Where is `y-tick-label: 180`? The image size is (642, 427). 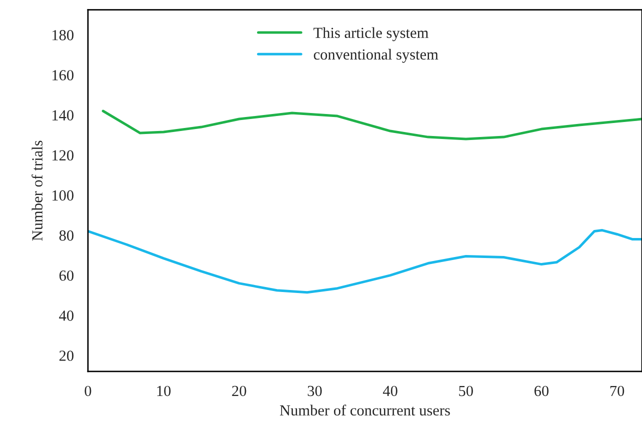 y-tick-label: 180 is located at coordinates (63, 35).